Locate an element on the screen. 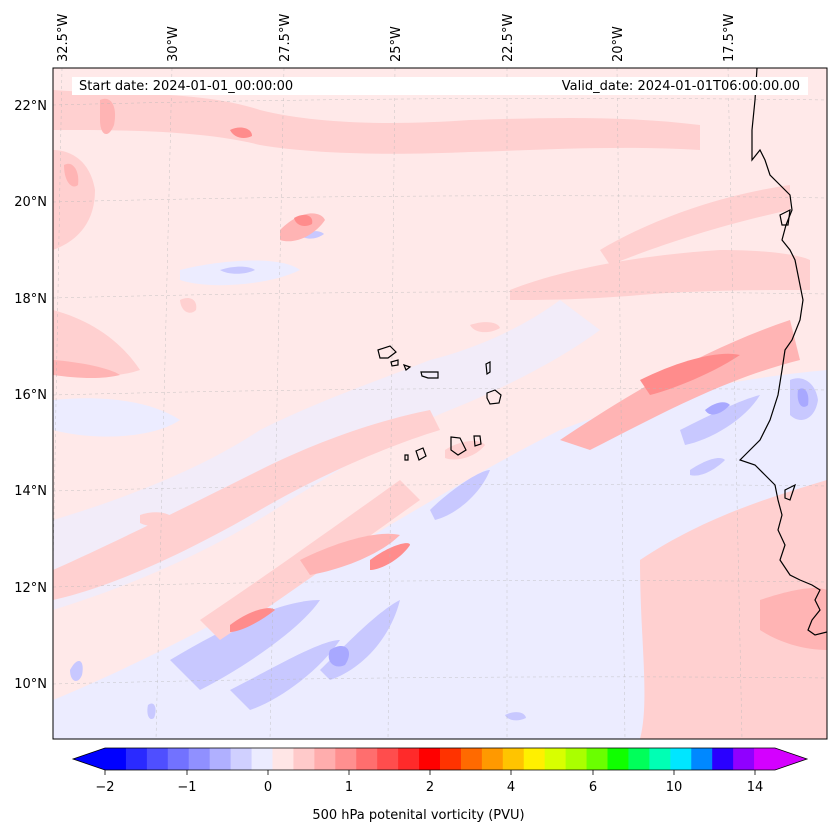  colorbar-swatches is located at coordinates (440, 759).